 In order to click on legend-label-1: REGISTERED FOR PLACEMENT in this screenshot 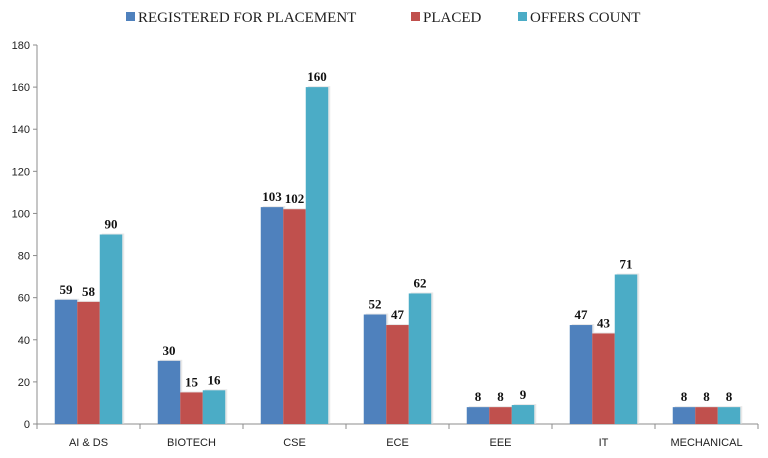, I will do `click(247, 18)`.